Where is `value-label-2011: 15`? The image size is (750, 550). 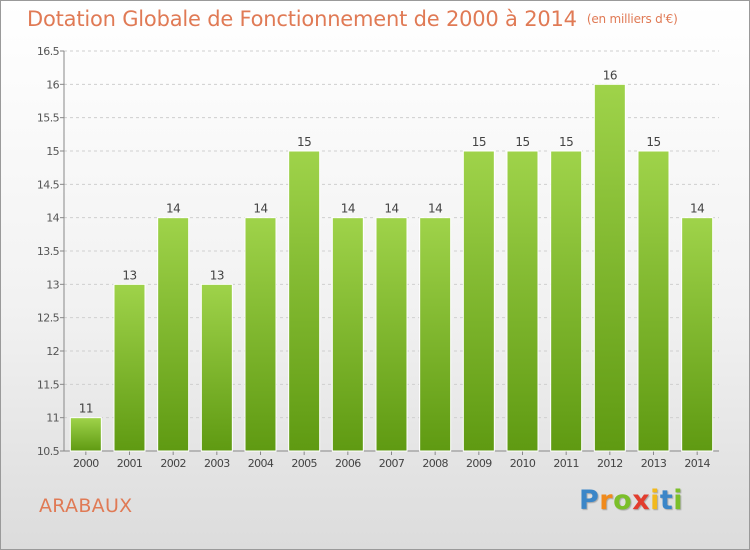
value-label-2011: 15 is located at coordinates (566, 142).